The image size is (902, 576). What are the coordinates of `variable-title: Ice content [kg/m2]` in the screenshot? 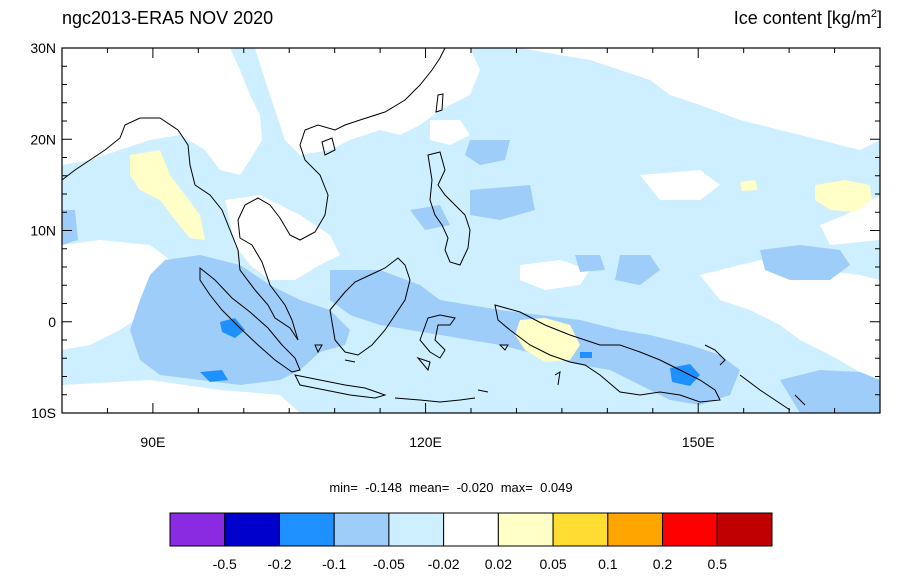 It's located at (808, 18).